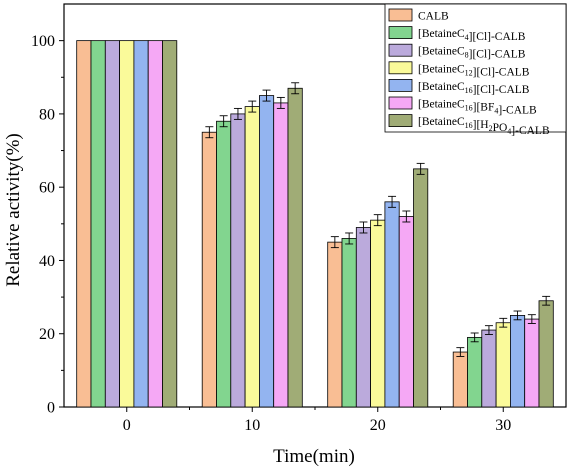 The width and height of the screenshot is (568, 468). I want to click on x-tick-label: 10, so click(252, 425).